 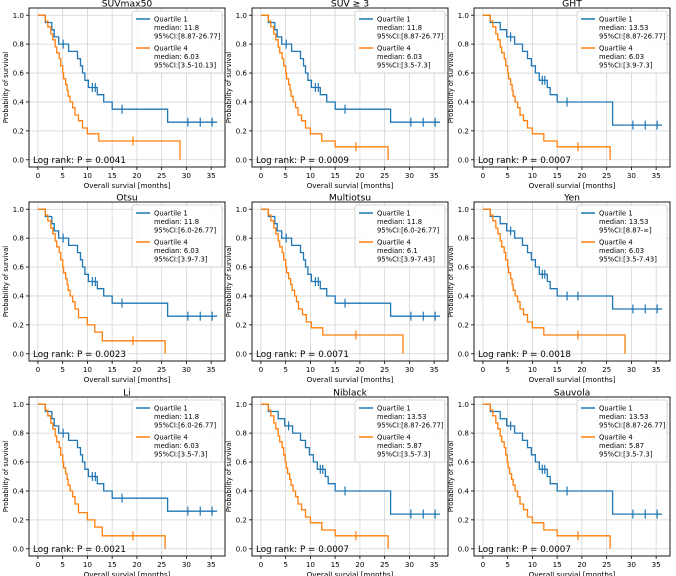 I want to click on legend-median: median: 6.1, so click(x=397, y=251).